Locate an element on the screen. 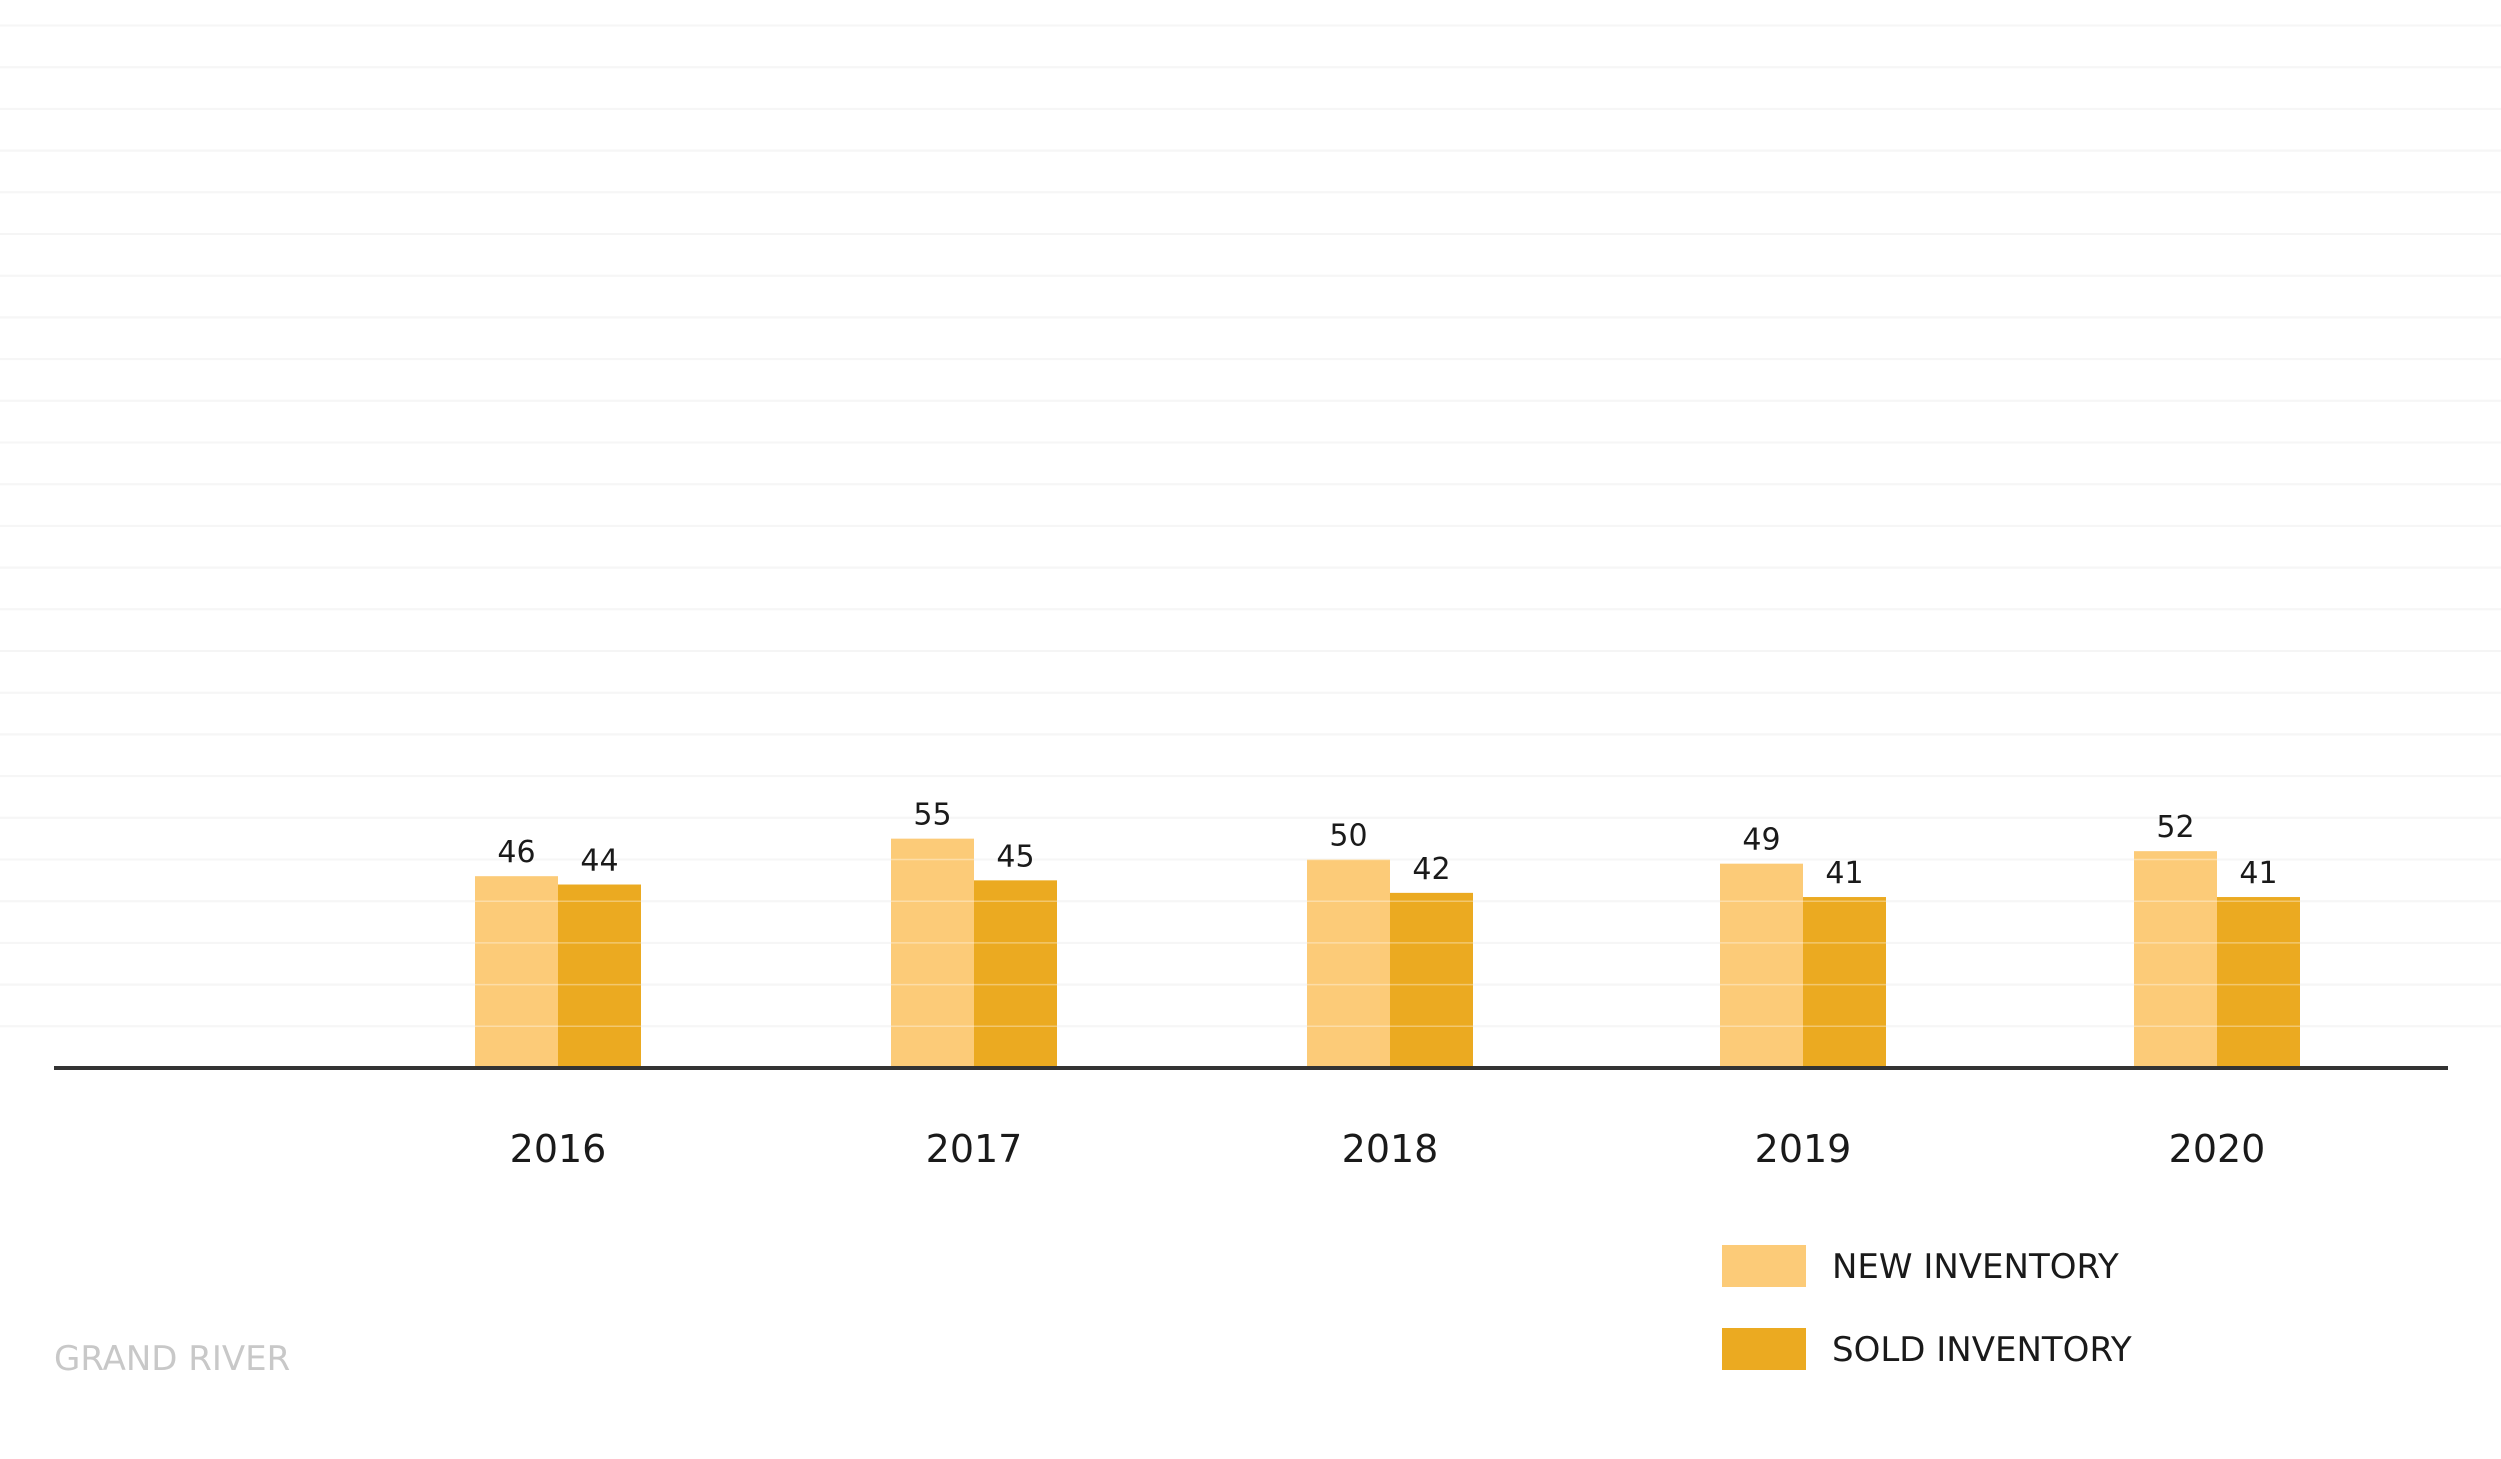 Image resolution: width=2501 pixels, height=1459 pixels. legend: NEW INVENTORY SOLD INVENTORY is located at coordinates (1927, 1307).